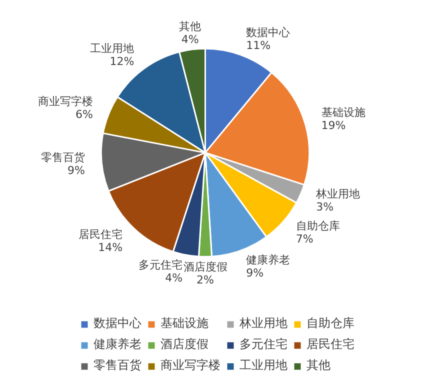 The width and height of the screenshot is (433, 376). I want to click on data-label: 2%, so click(205, 280).